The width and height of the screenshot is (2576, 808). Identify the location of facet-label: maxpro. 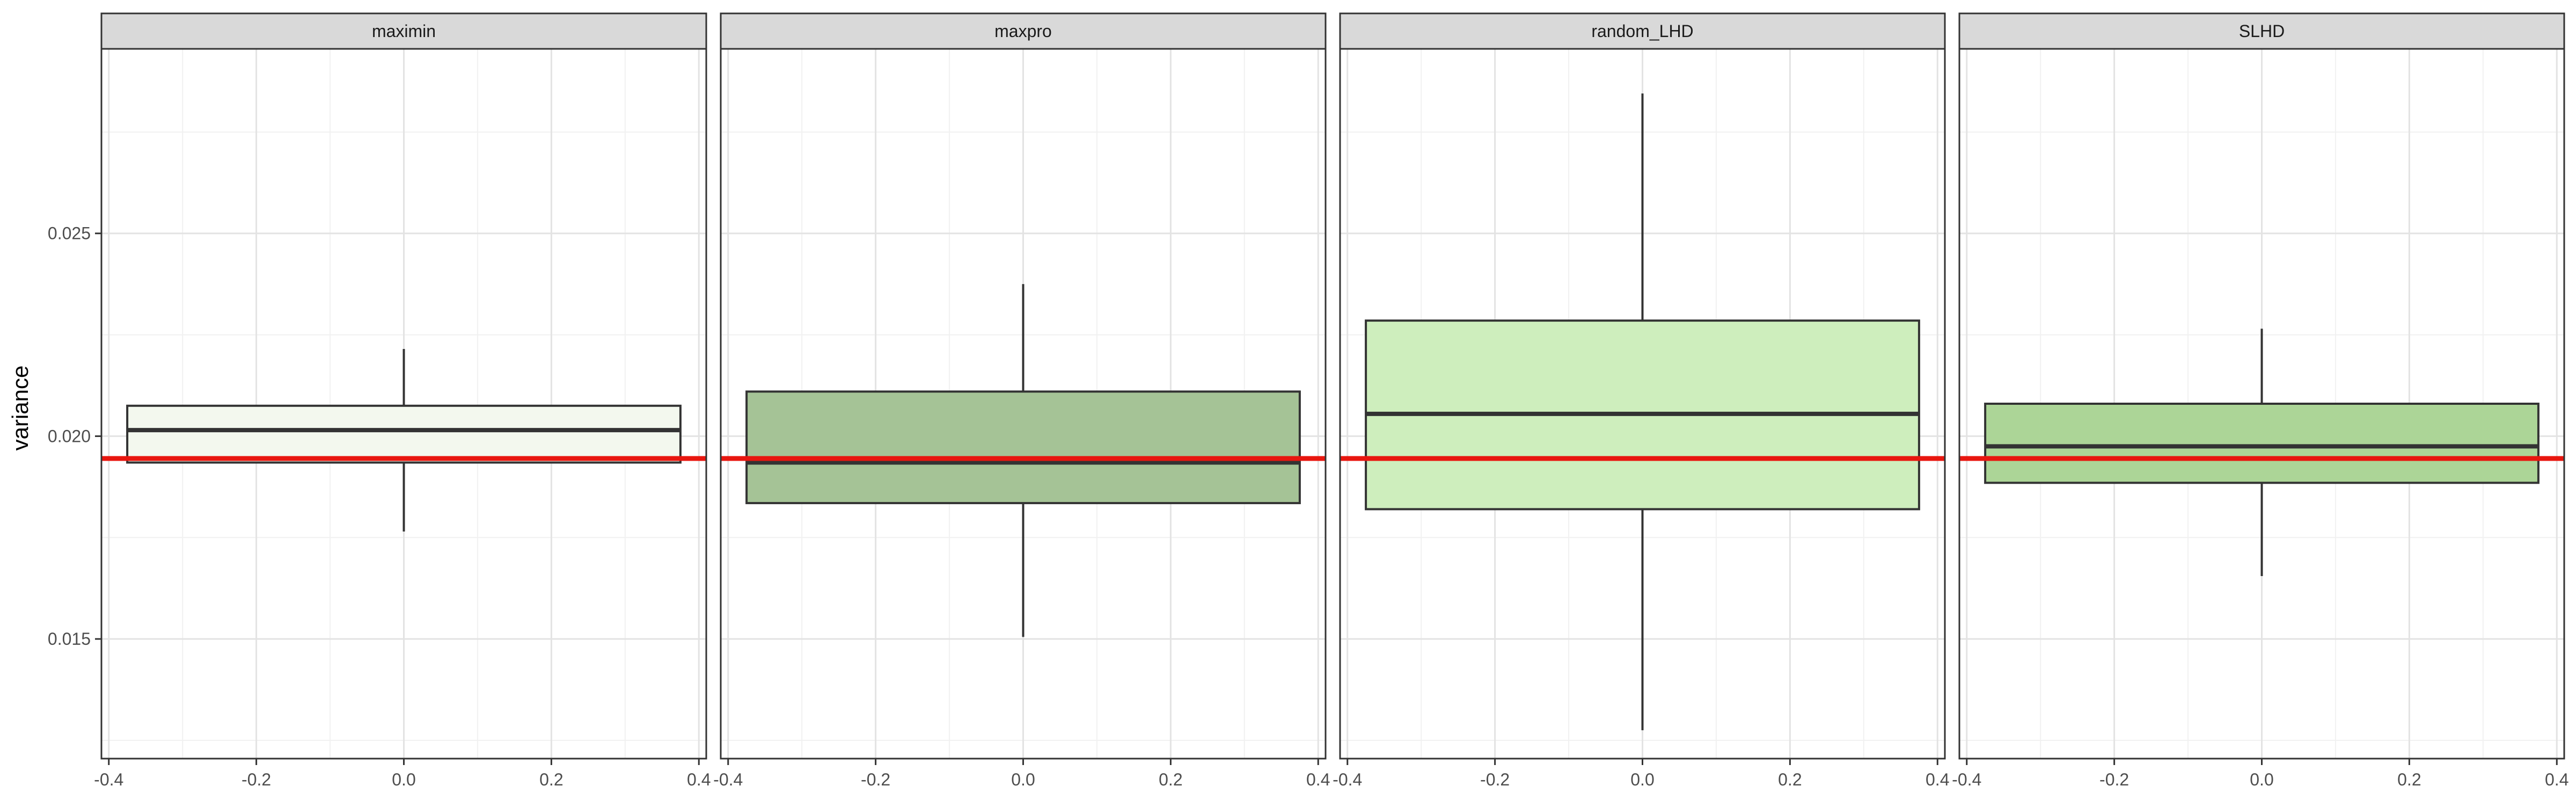
(1023, 31).